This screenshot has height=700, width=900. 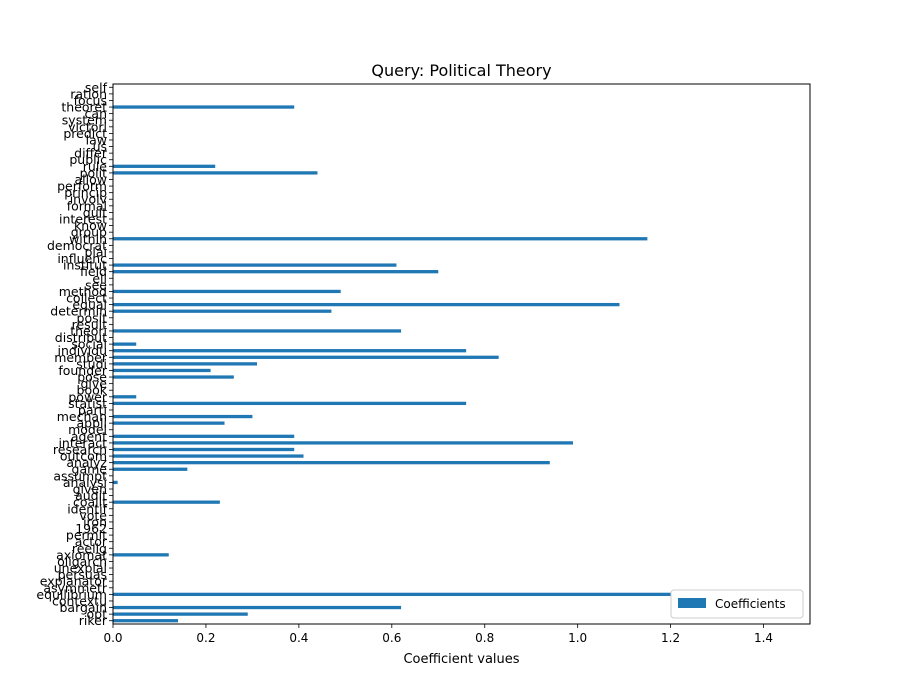 I want to click on x-tick-label: 1.2, so click(x=670, y=638).